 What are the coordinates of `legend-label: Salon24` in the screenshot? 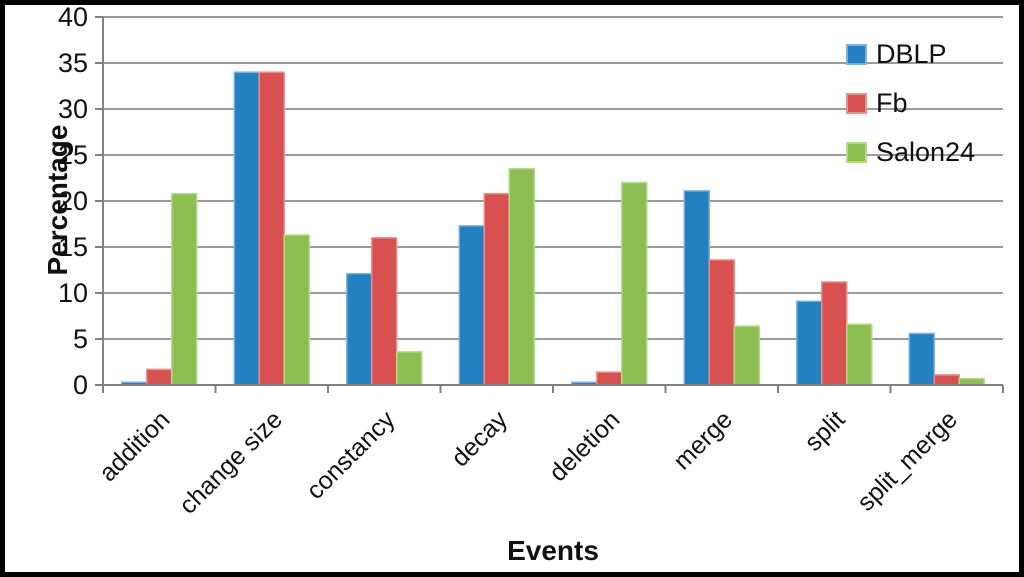 It's located at (926, 152).